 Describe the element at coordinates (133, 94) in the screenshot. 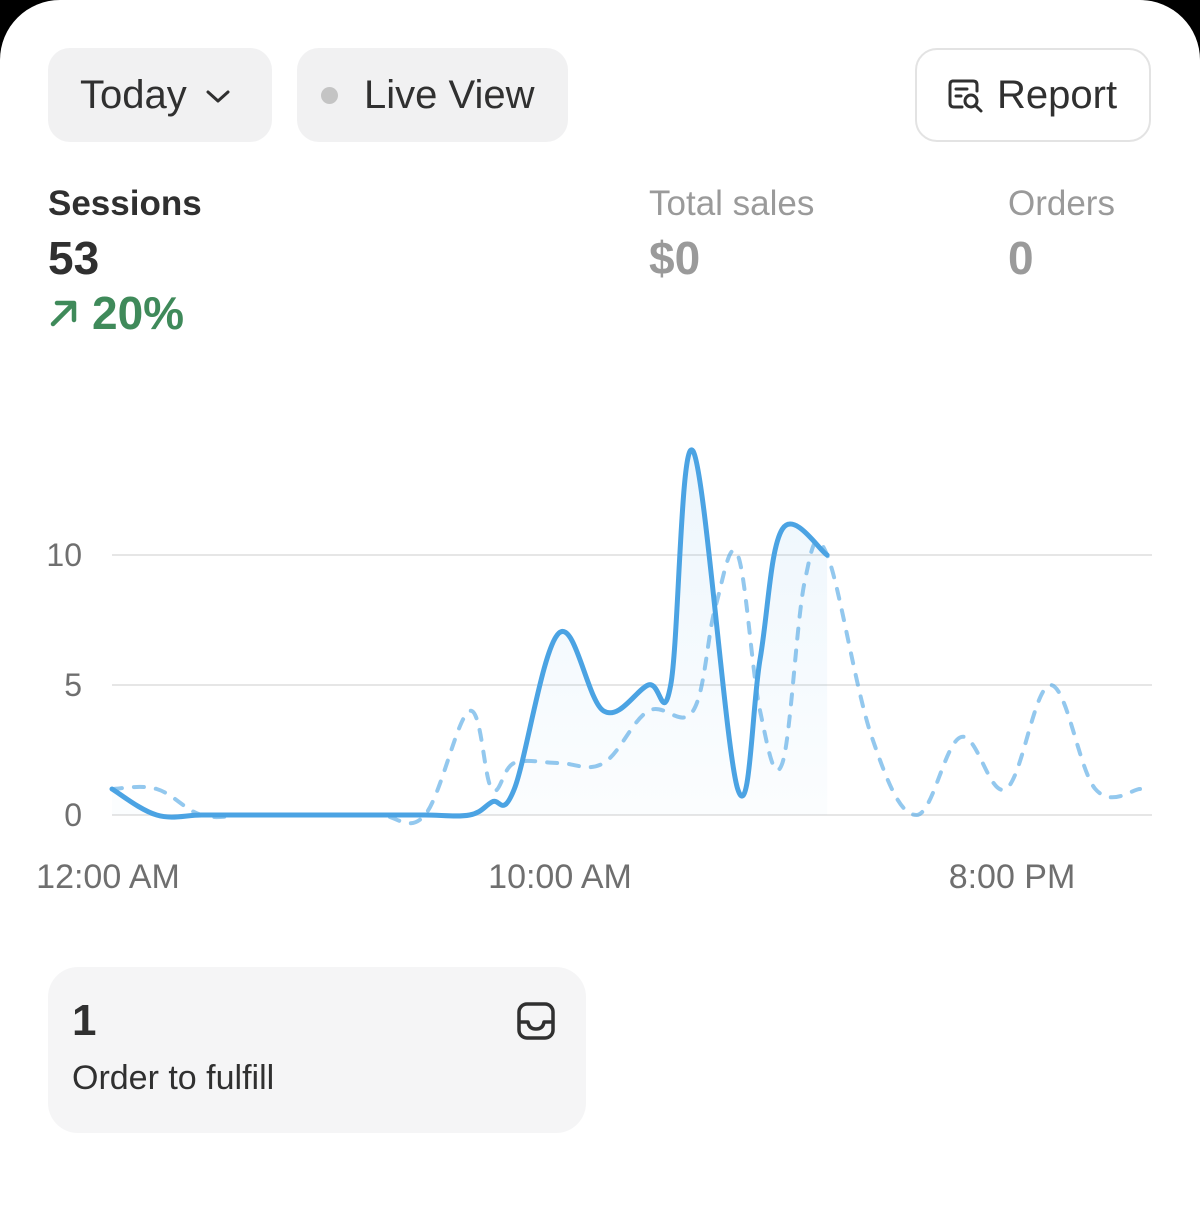

I see `date-range-label: Today` at that location.